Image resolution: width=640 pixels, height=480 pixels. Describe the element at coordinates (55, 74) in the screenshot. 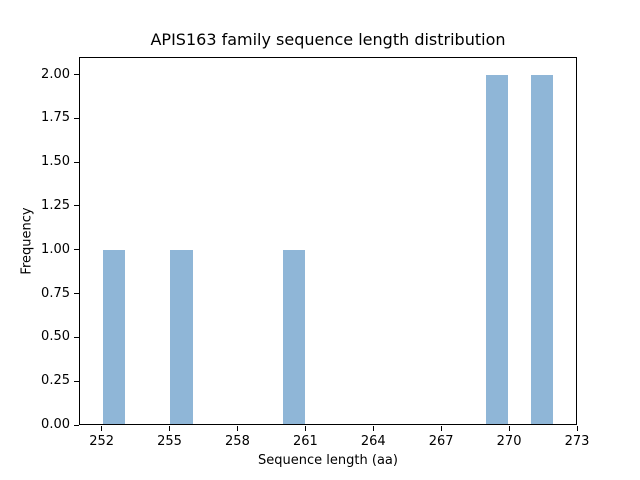

I see `y-tick-label: 2.00` at that location.